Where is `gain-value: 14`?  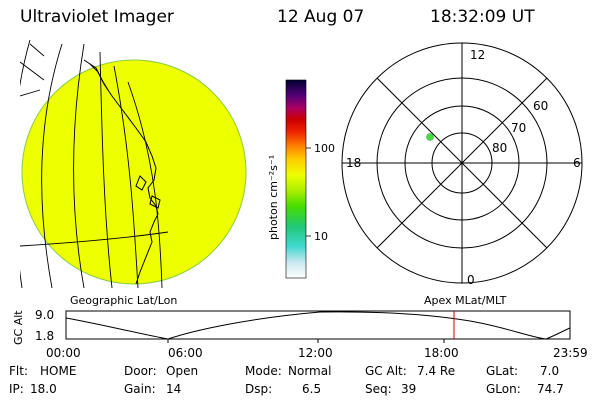 gain-value: 14 is located at coordinates (174, 389).